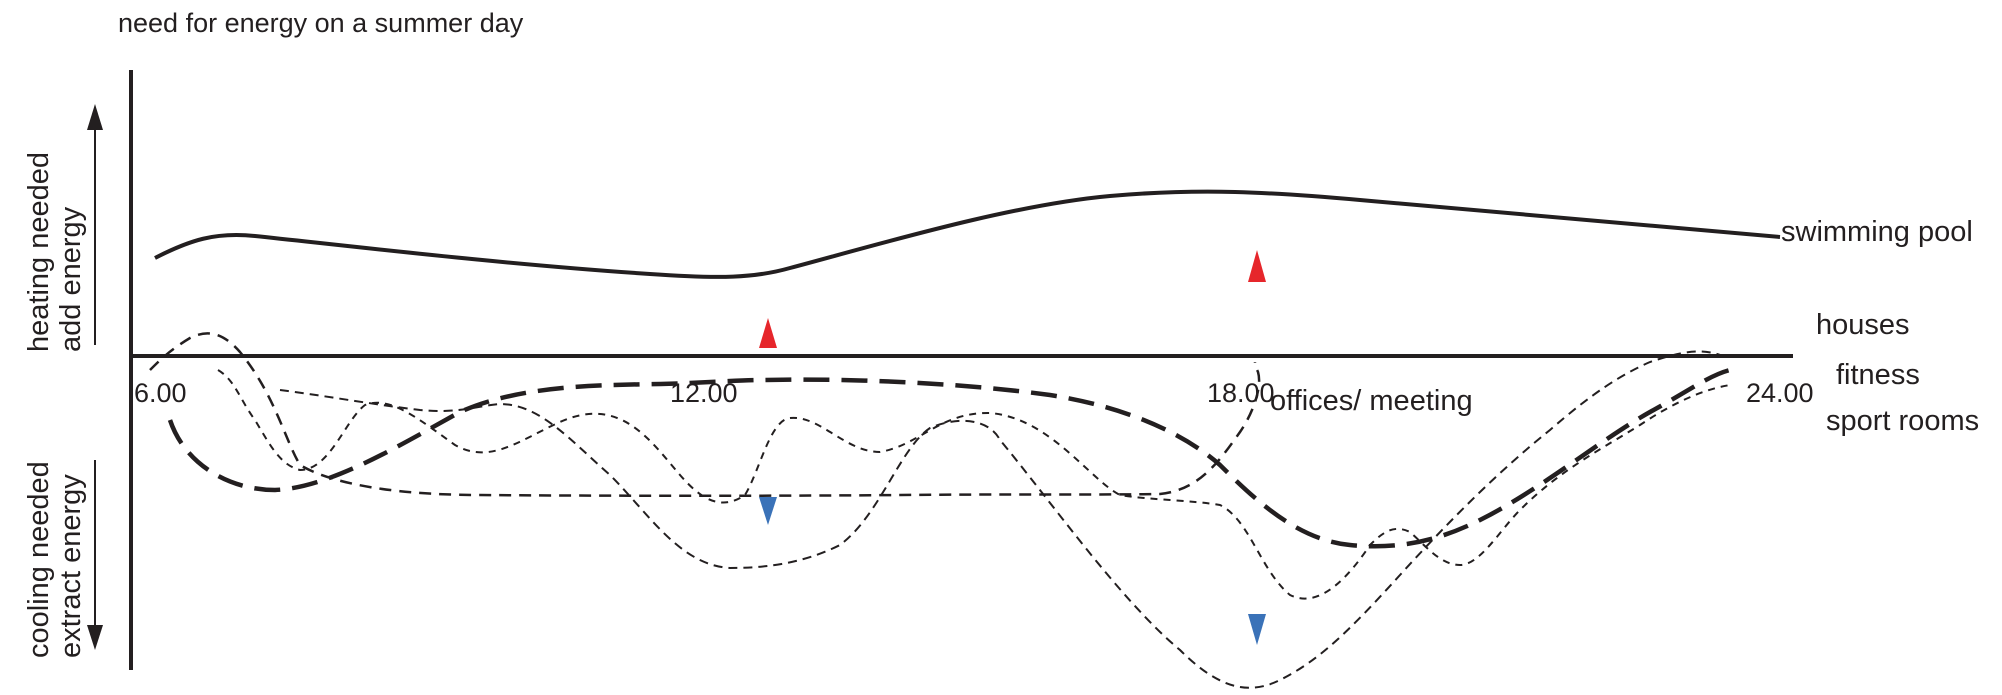 Image resolution: width=2002 pixels, height=695 pixels. Describe the element at coordinates (39, 252) in the screenshot. I see `heating-needed-label: heating needed` at that location.